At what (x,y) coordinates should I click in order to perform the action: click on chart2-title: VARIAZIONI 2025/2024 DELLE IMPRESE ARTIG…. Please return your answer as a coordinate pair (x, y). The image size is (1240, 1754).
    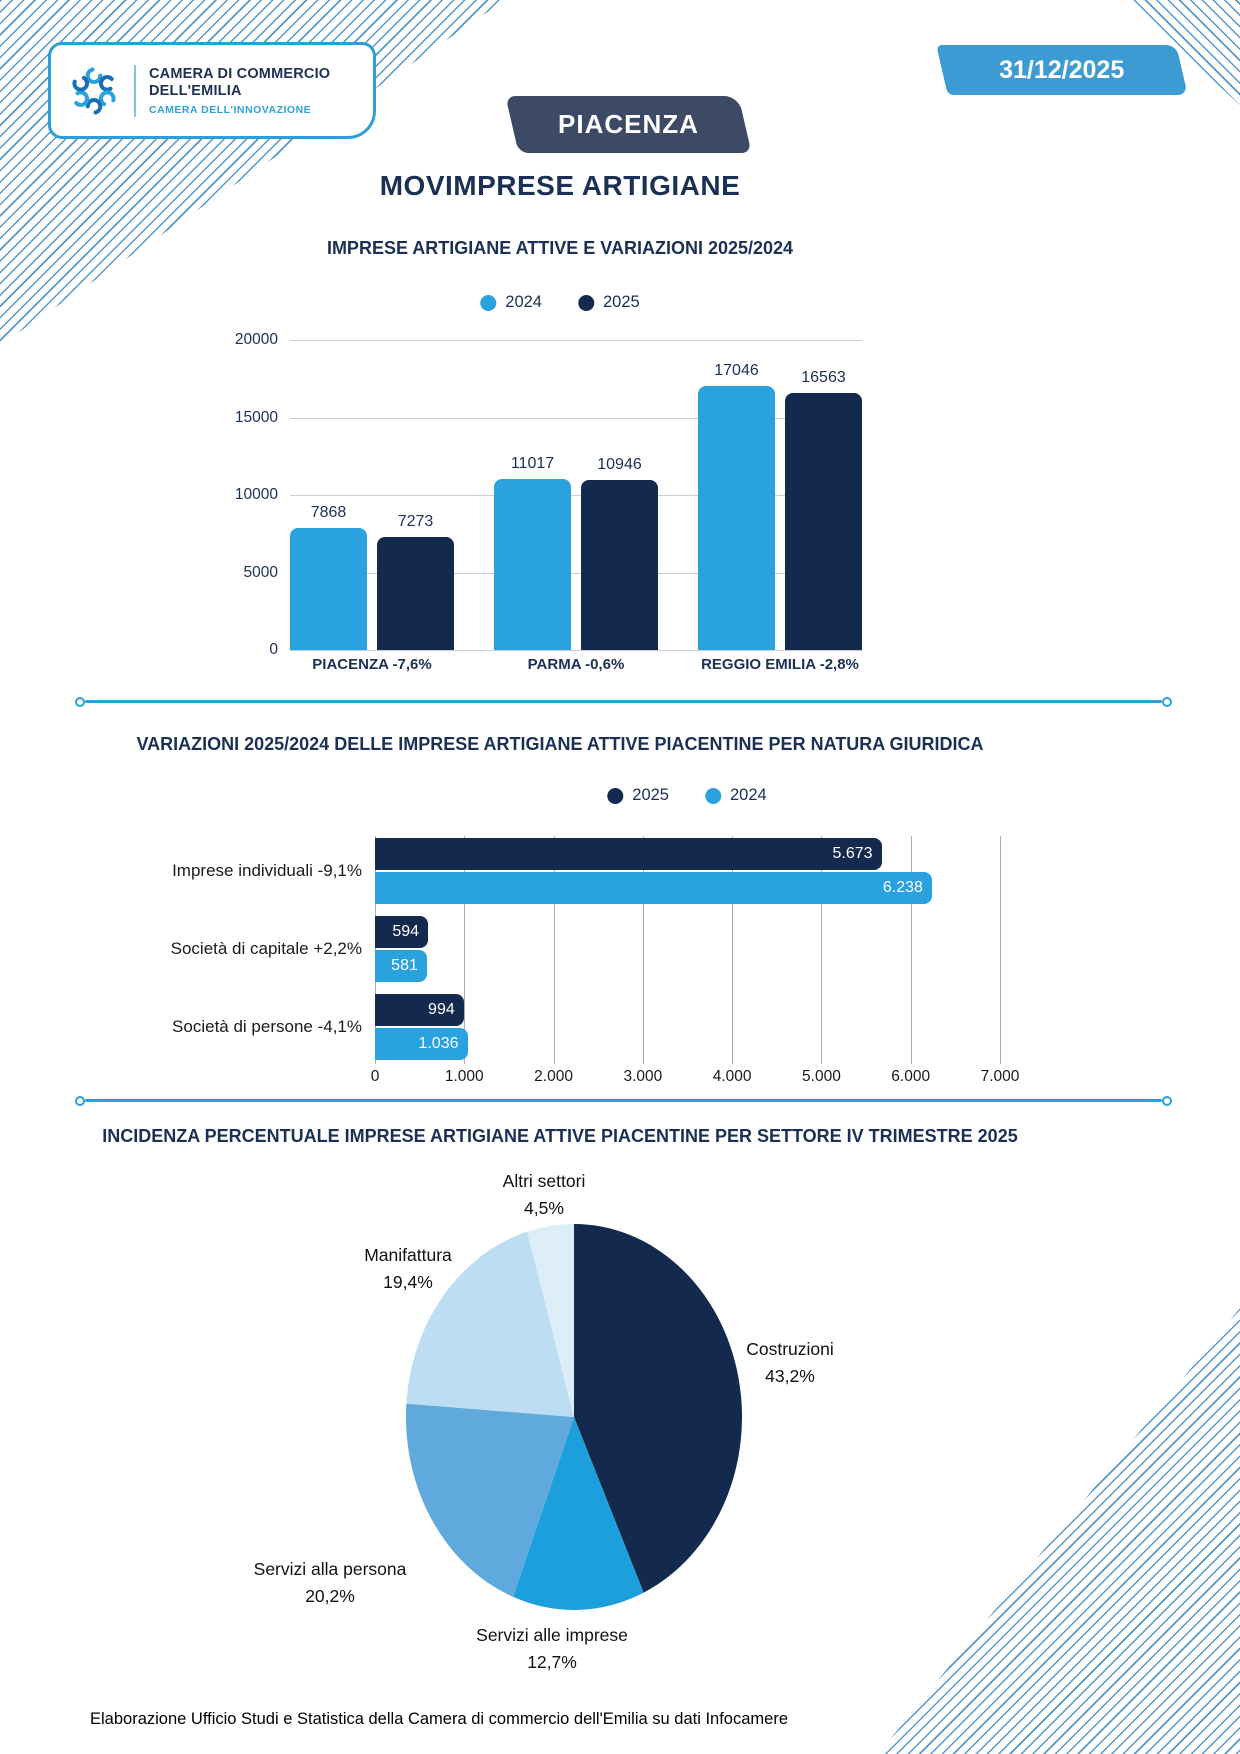
    Looking at the image, I should click on (560, 744).